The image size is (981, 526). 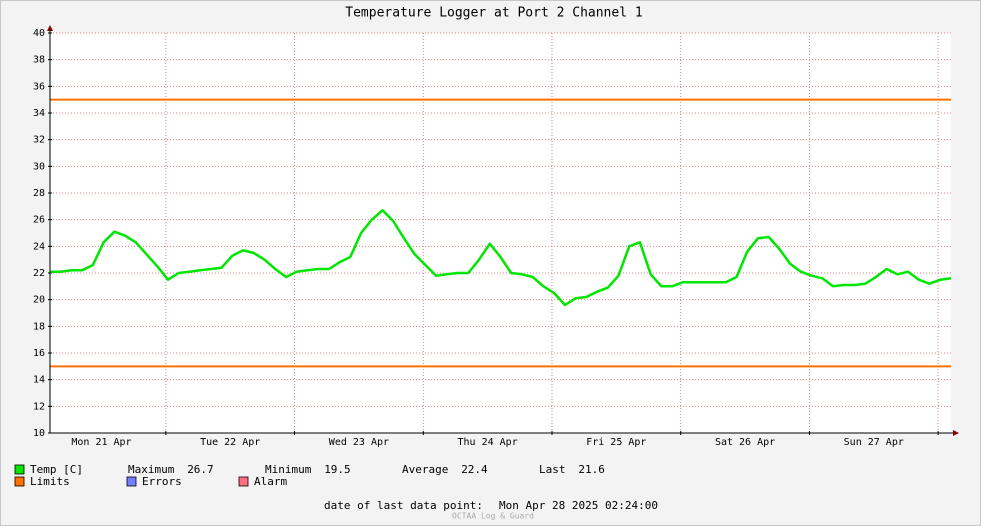 What do you see at coordinates (270, 481) in the screenshot?
I see `legend-label: Alarm` at bounding box center [270, 481].